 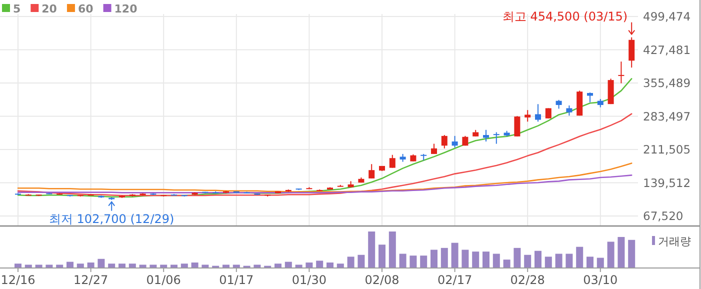 What do you see at coordinates (600, 280) in the screenshot?
I see `x-tick-label: 03/10` at bounding box center [600, 280].